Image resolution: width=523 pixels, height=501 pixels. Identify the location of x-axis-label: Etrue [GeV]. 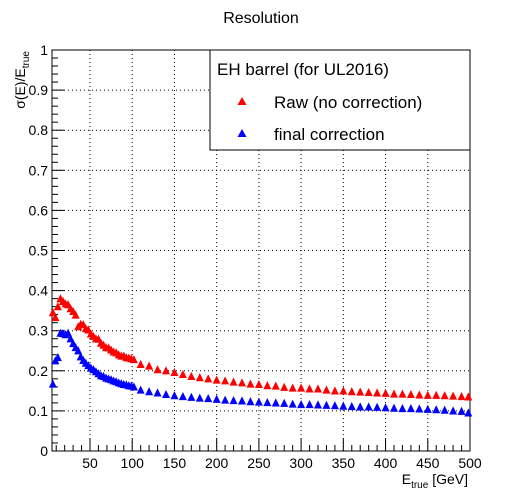
(435, 481).